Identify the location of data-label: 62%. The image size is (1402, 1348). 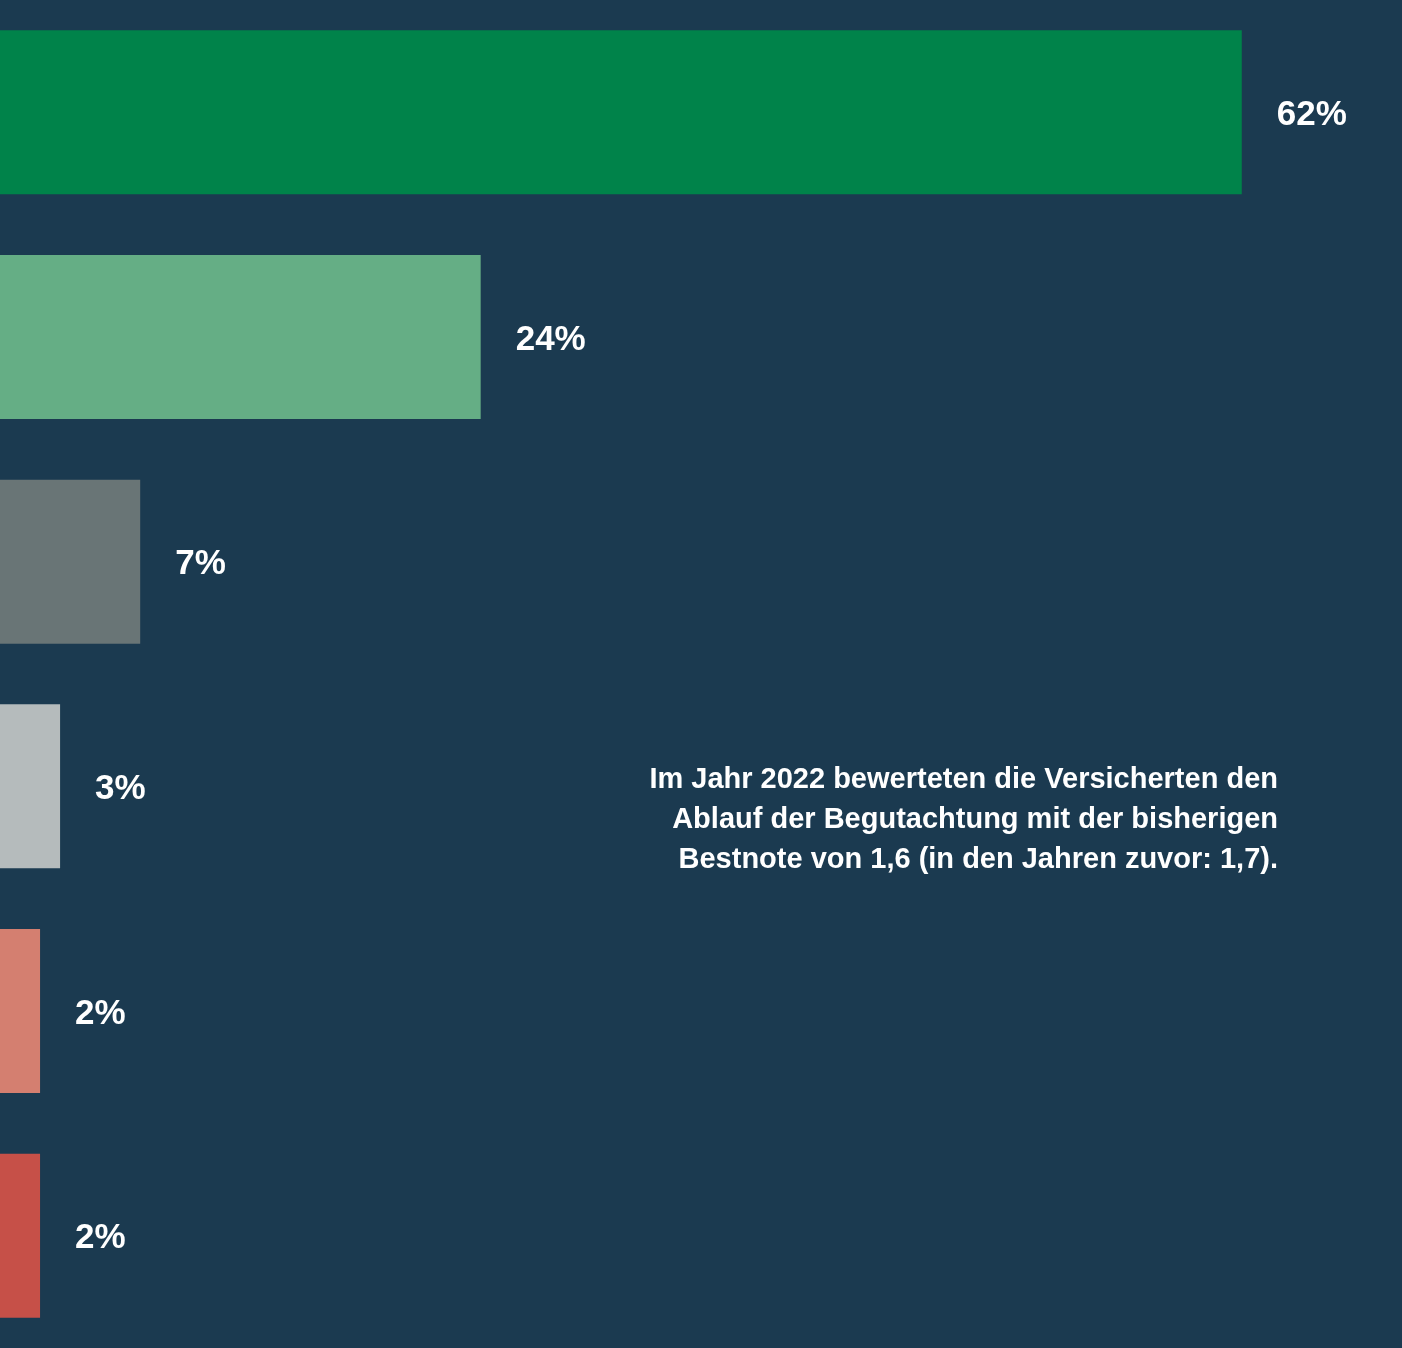
(1311, 112).